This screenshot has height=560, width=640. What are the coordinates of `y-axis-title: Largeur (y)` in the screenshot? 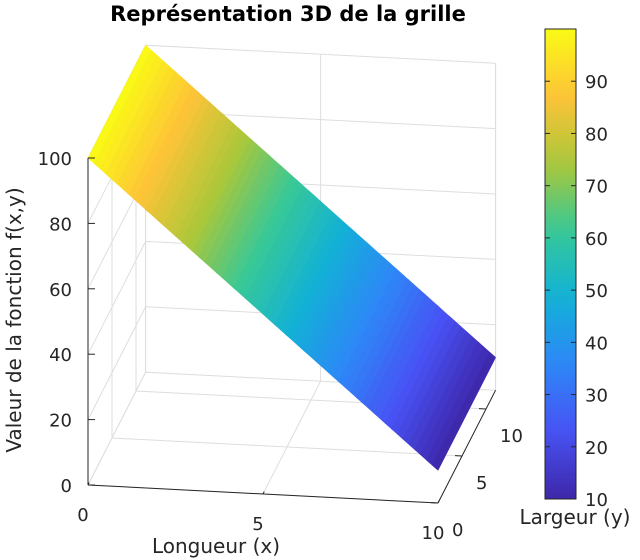 It's located at (575, 517).